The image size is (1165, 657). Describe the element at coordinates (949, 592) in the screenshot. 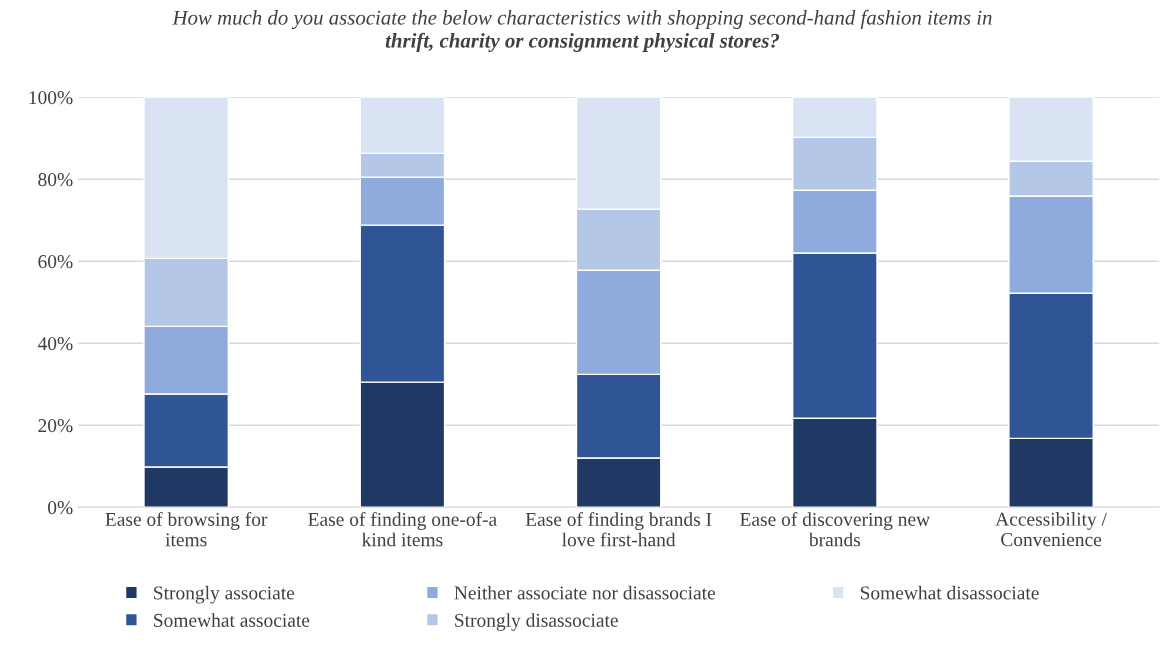

I see `legend-label: Somewhat disassociate` at that location.